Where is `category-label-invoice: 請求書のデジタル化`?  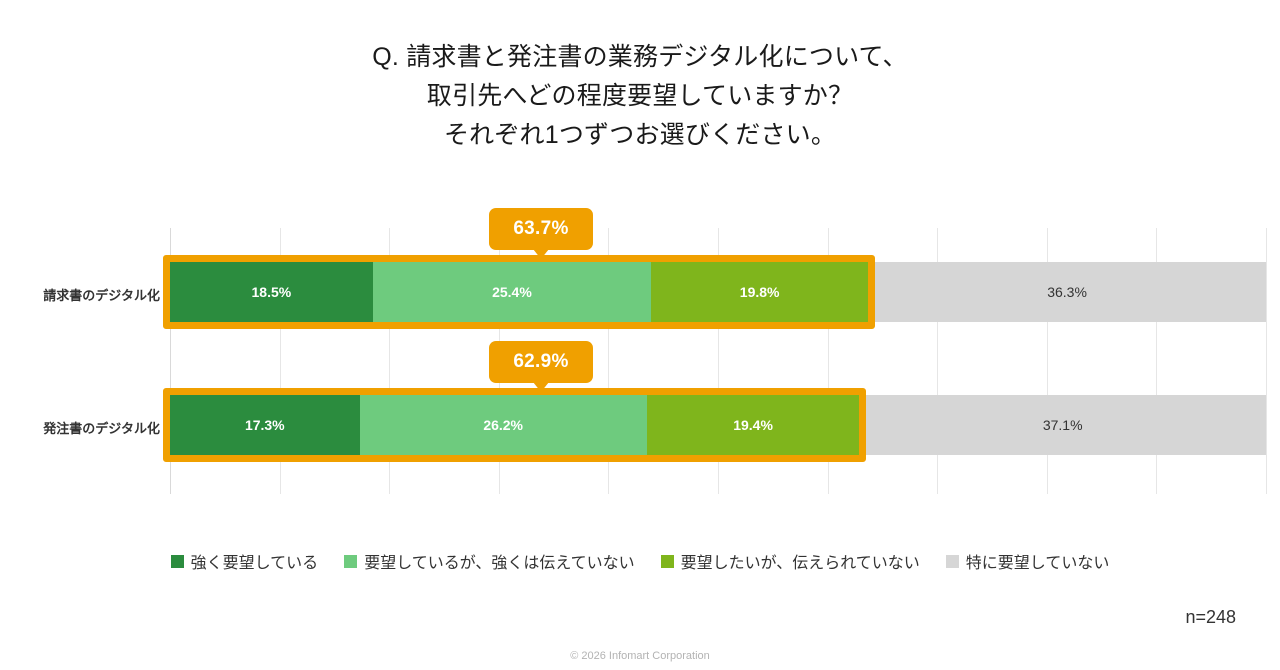
category-label-invoice: 請求書のデジタル化 is located at coordinates (101, 295).